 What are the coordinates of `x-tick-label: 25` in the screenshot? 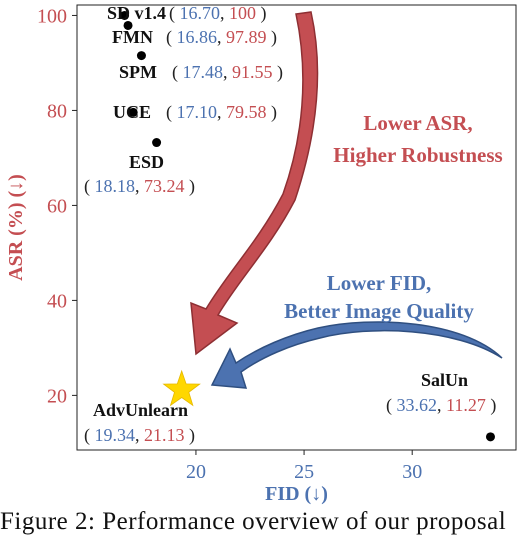 It's located at (304, 472).